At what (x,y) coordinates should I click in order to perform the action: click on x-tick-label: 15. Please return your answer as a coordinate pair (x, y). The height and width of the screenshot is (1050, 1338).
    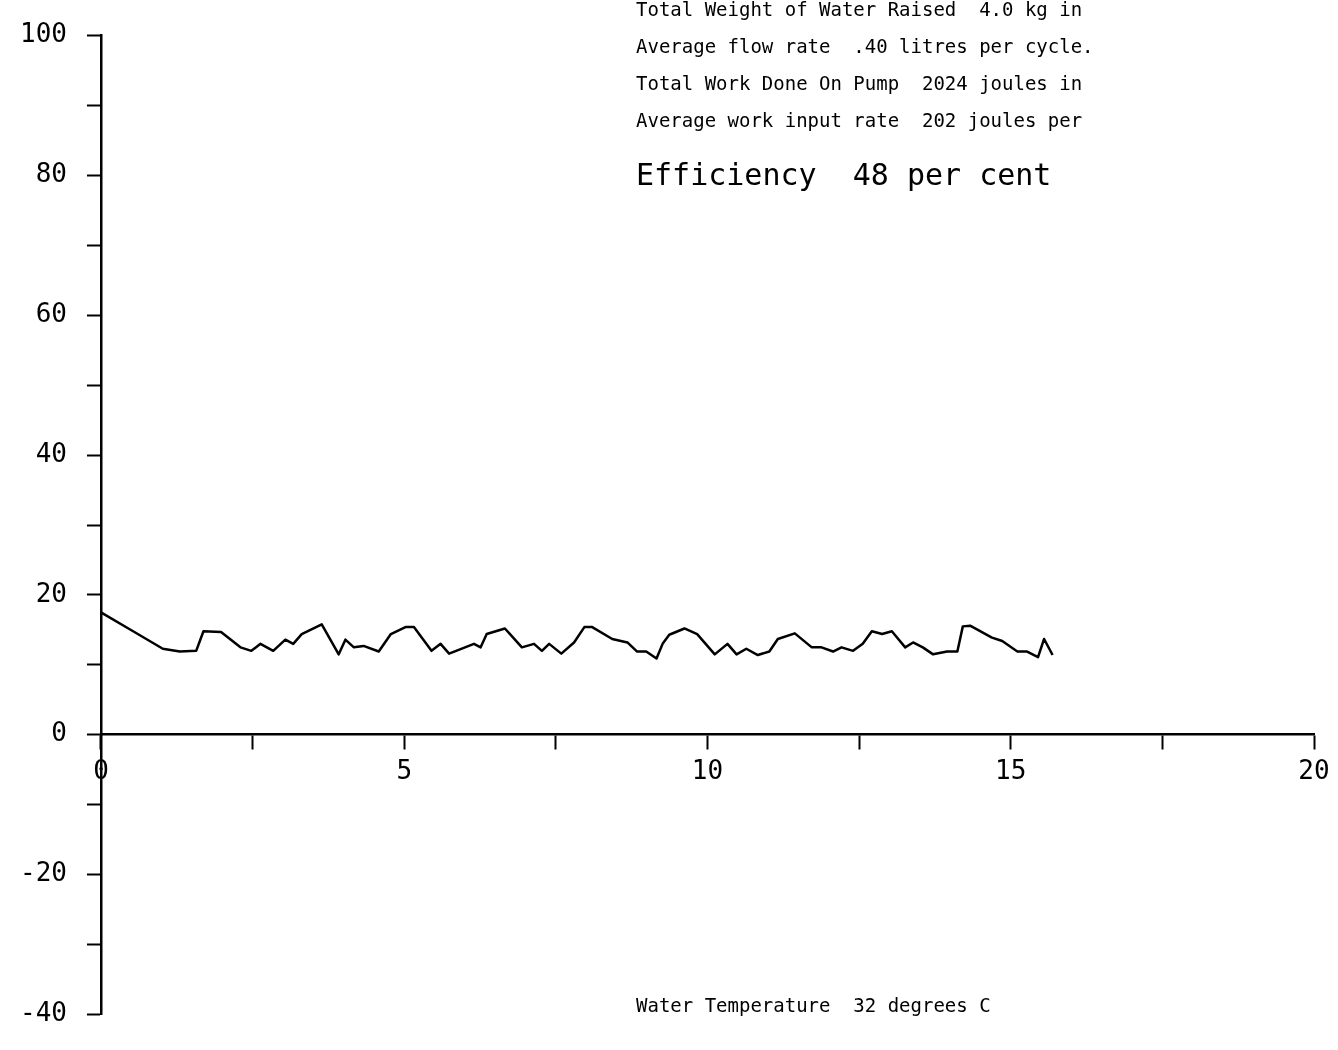
    Looking at the image, I should click on (1011, 770).